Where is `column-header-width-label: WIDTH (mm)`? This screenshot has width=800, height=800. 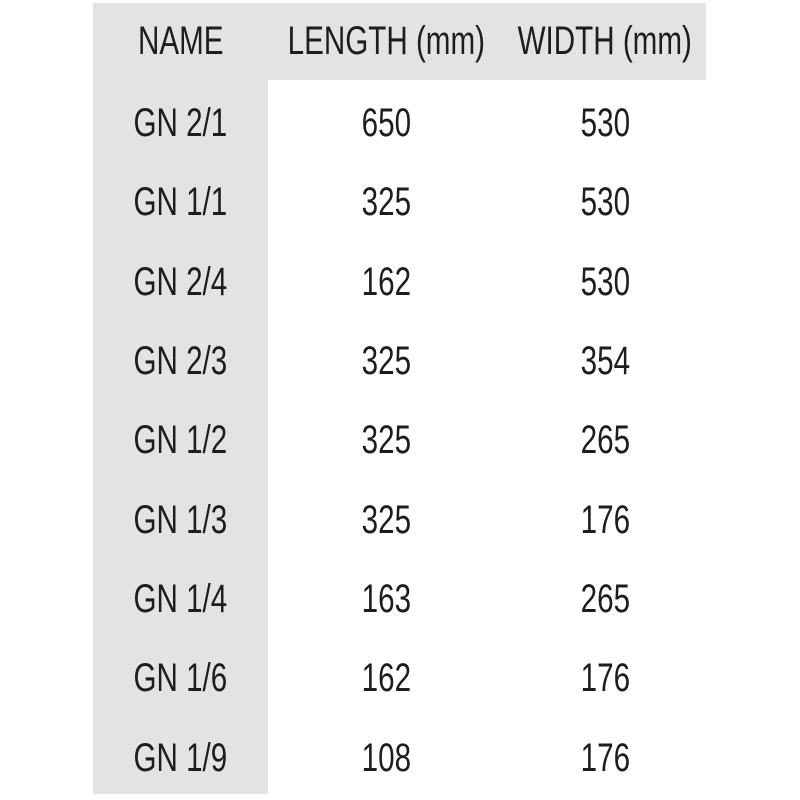 column-header-width-label: WIDTH (mm) is located at coordinates (605, 41).